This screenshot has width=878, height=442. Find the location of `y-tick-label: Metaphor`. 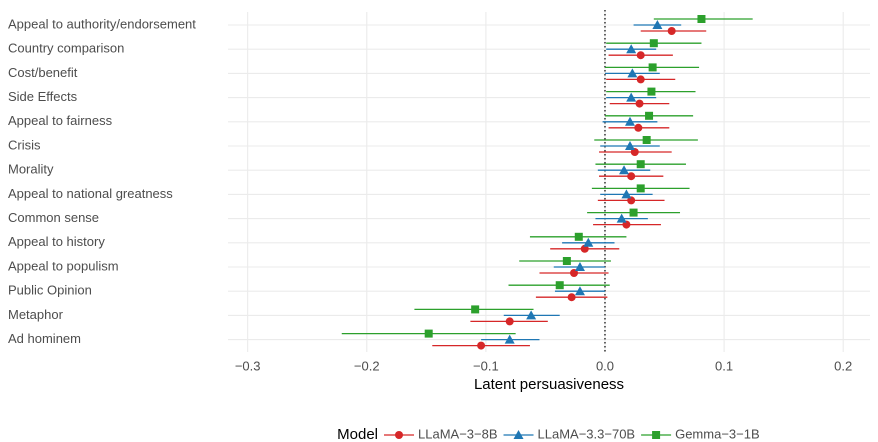

y-tick-label: Metaphor is located at coordinates (36, 314).